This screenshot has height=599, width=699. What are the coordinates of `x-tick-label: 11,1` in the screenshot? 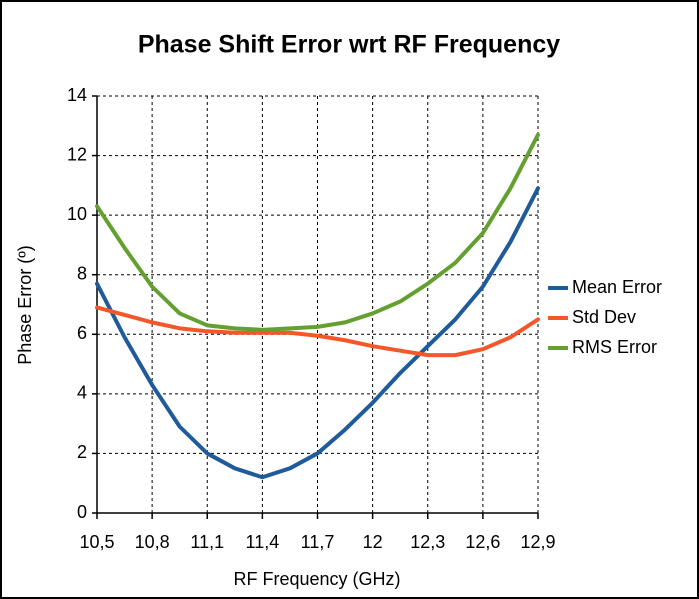 It's located at (207, 542).